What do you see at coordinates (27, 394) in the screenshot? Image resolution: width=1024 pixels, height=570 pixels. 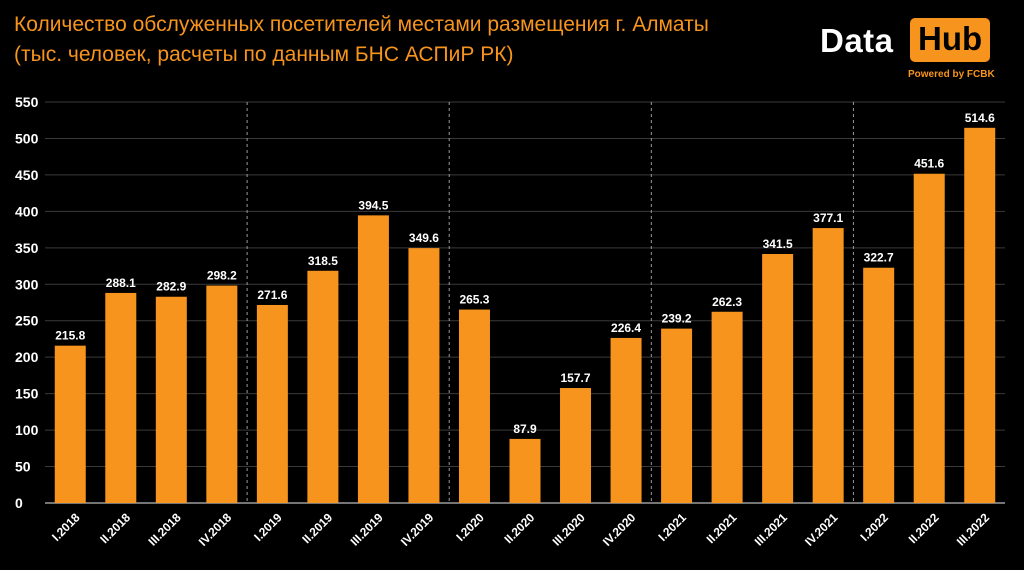 I see `y-tick-label: 150` at bounding box center [27, 394].